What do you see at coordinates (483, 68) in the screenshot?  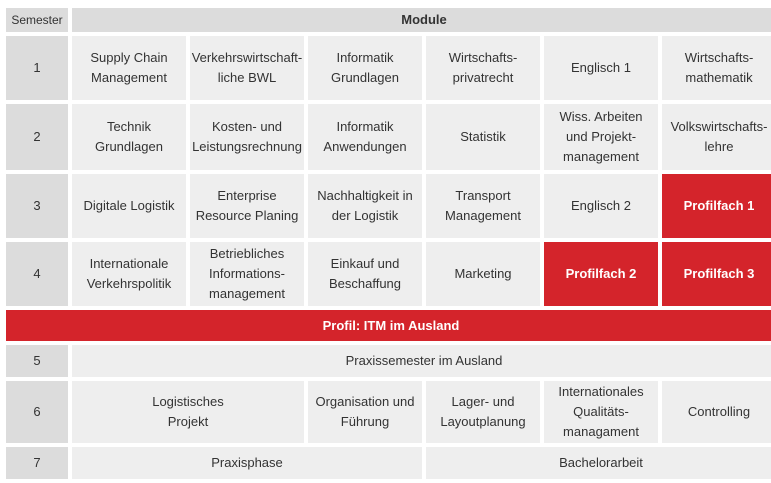 I see `module-cell: Wirtschafts- privatrecht` at bounding box center [483, 68].